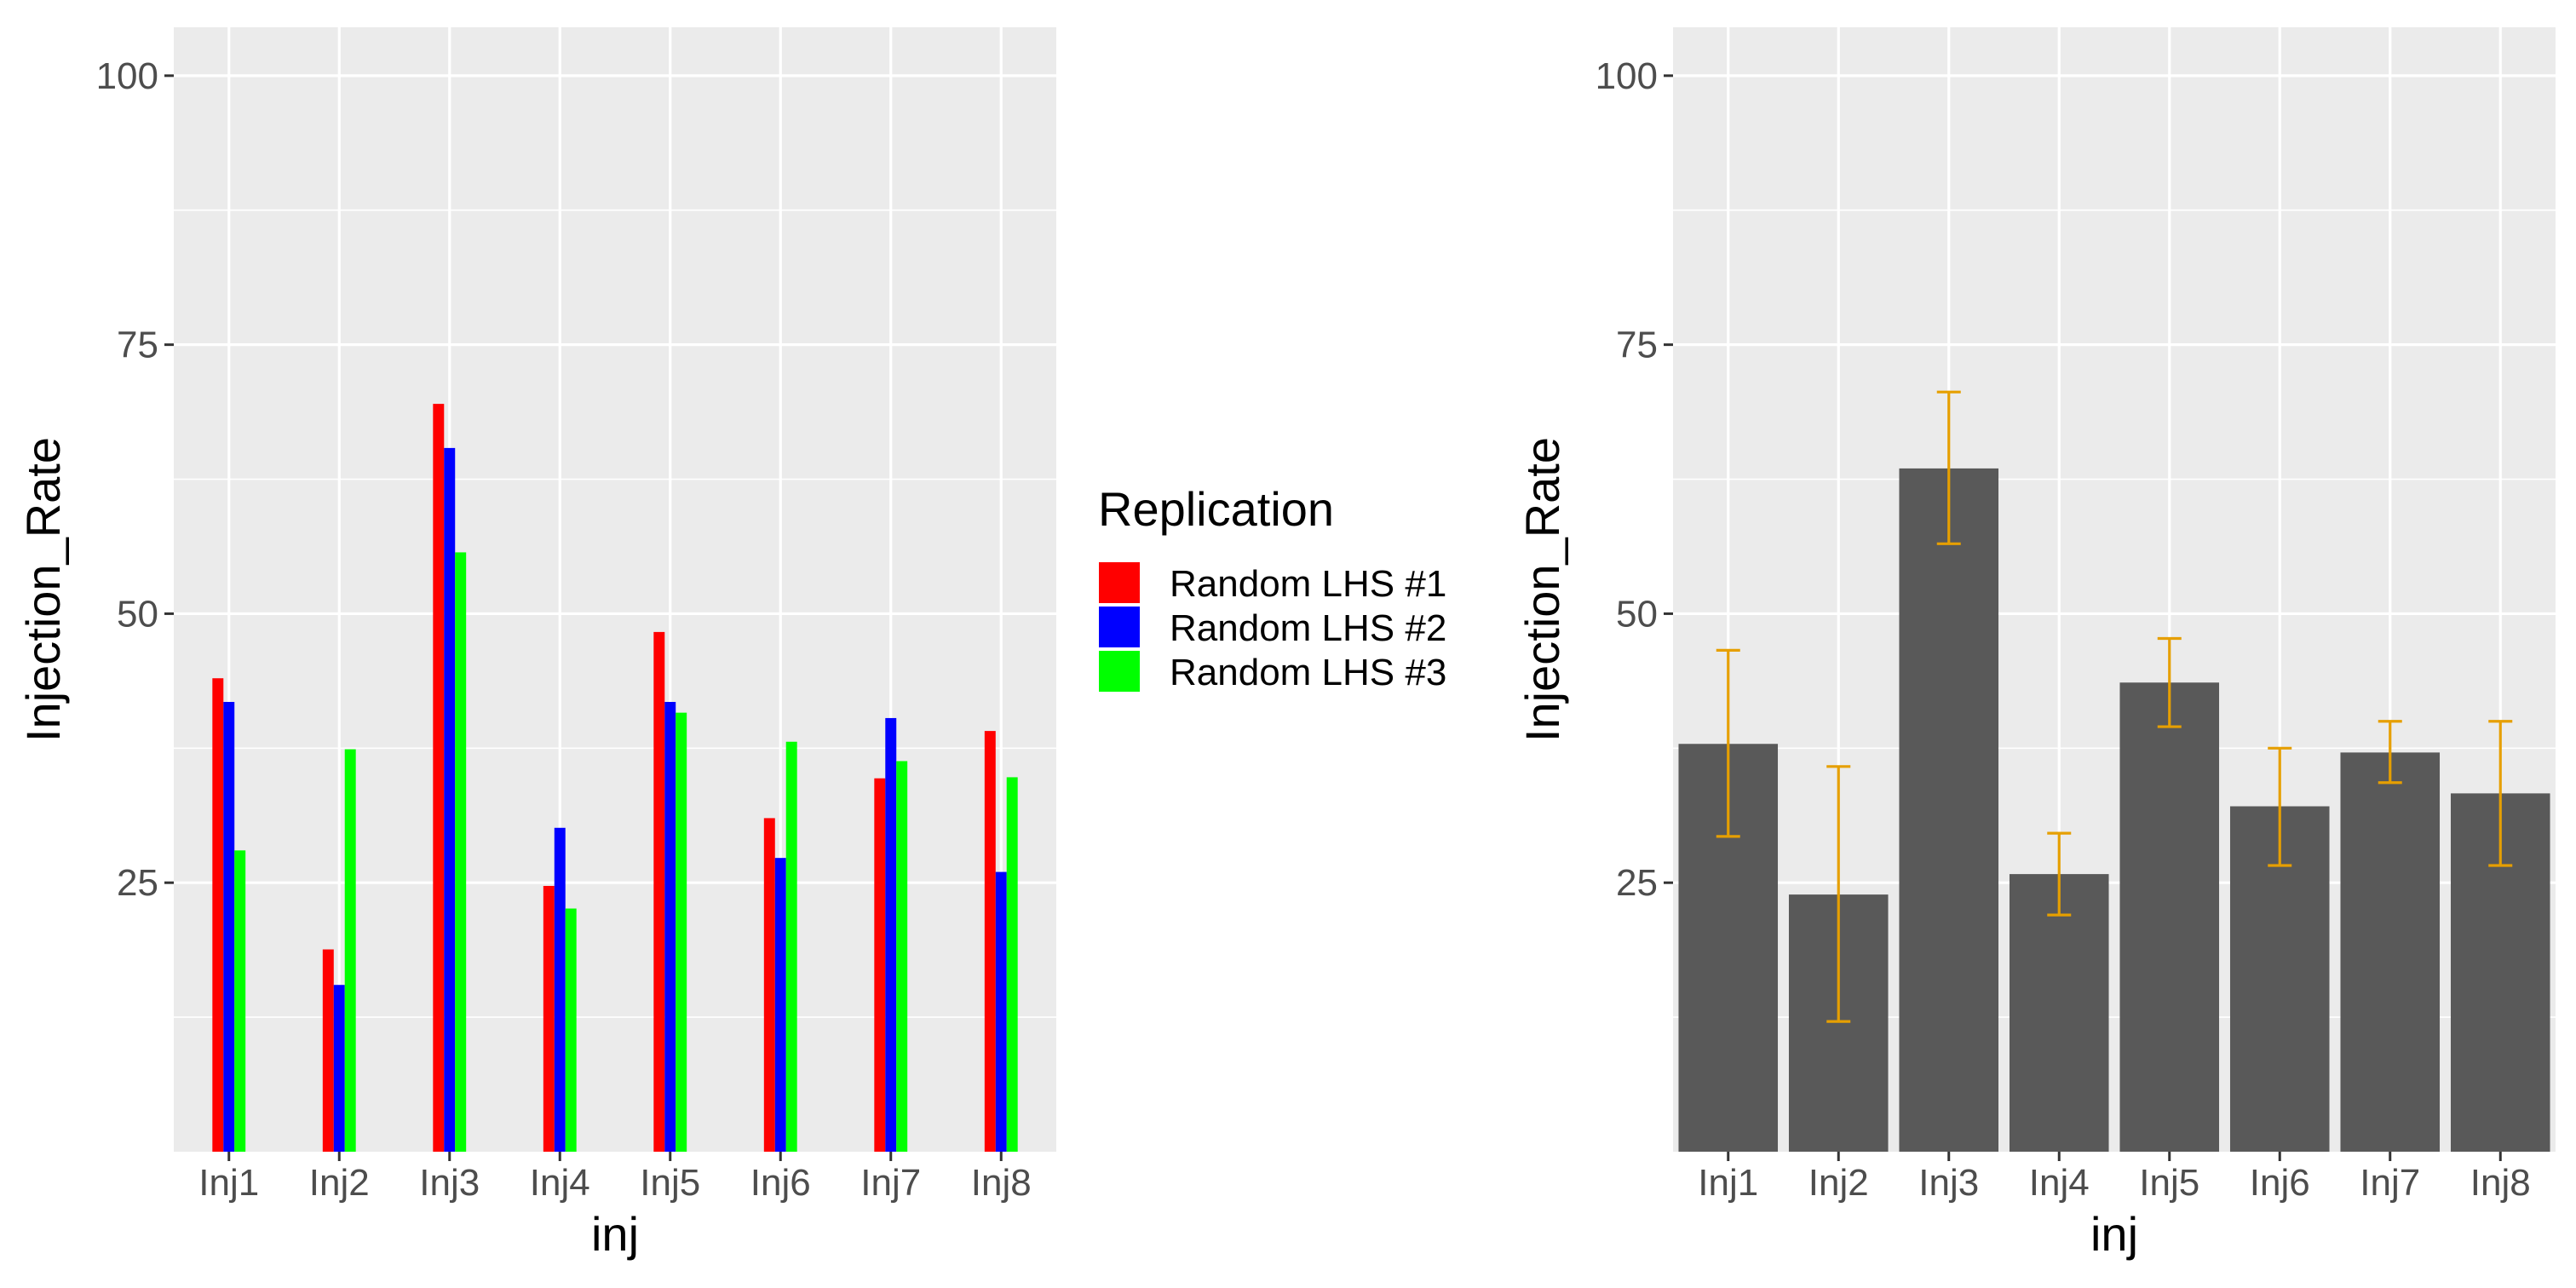 The height and width of the screenshot is (1288, 2576). I want to click on errorbar-inj4, so click(2059, 874).